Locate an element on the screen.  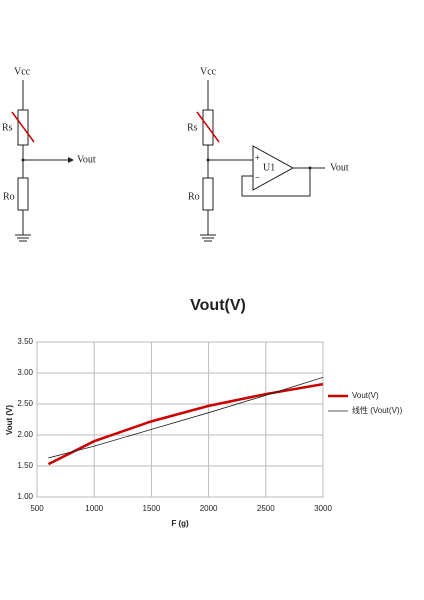
y-tick-label: 3.00 is located at coordinates (25, 372).